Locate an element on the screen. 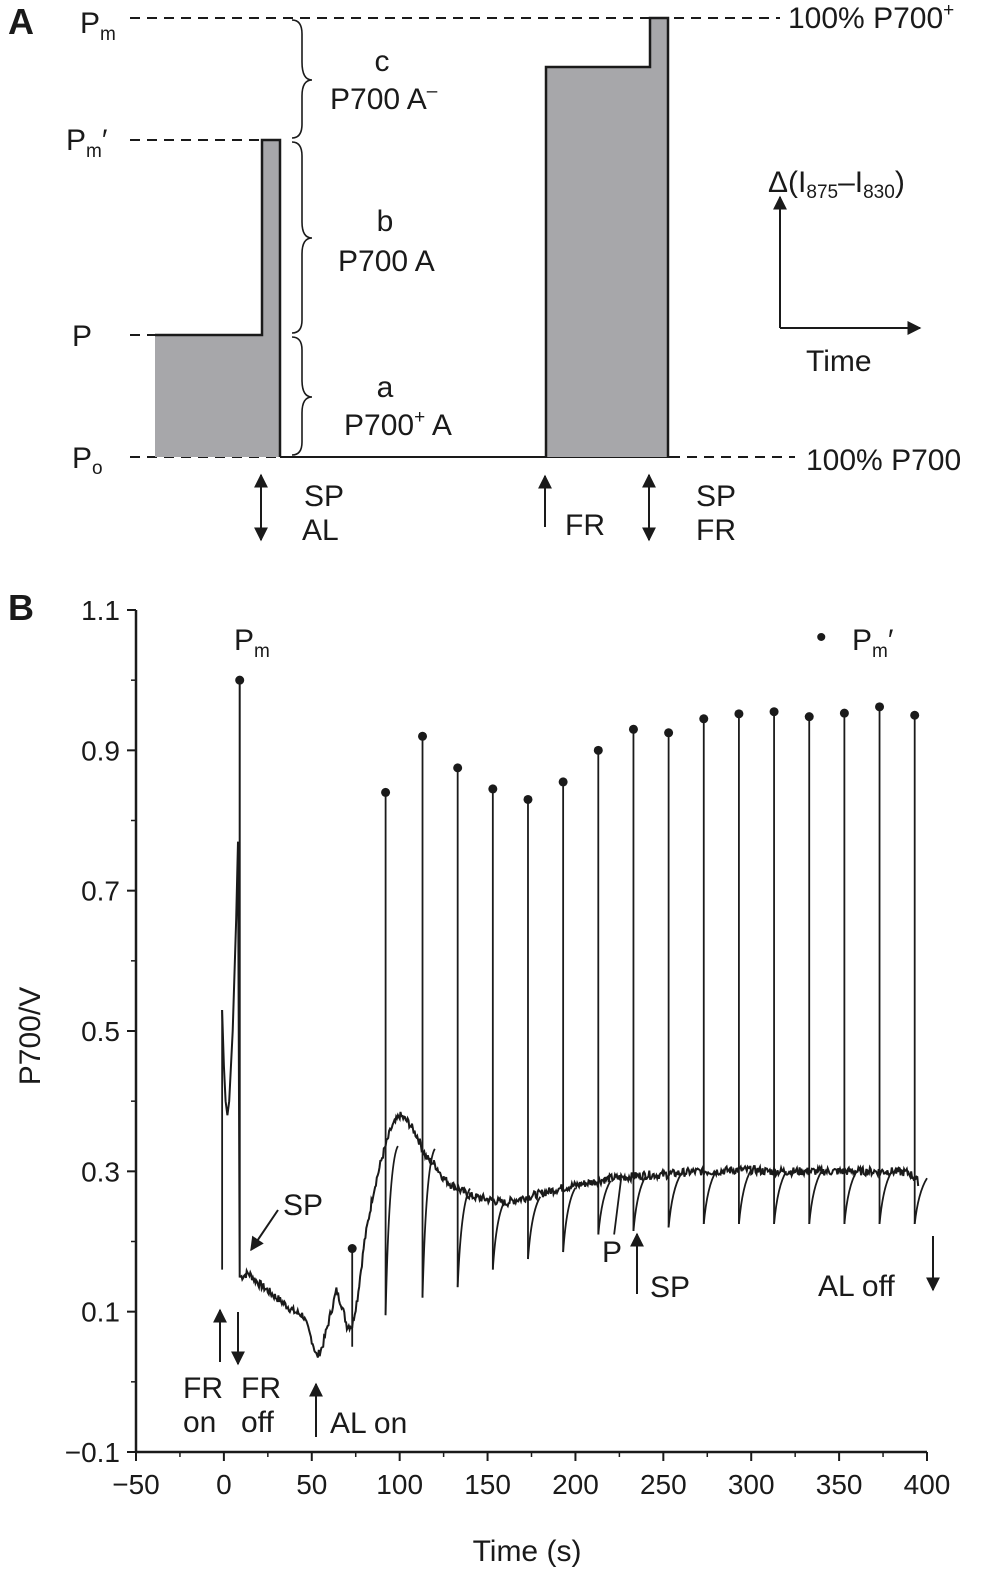 The width and height of the screenshot is (1000, 1576). brace-c is located at coordinates (302, 79).